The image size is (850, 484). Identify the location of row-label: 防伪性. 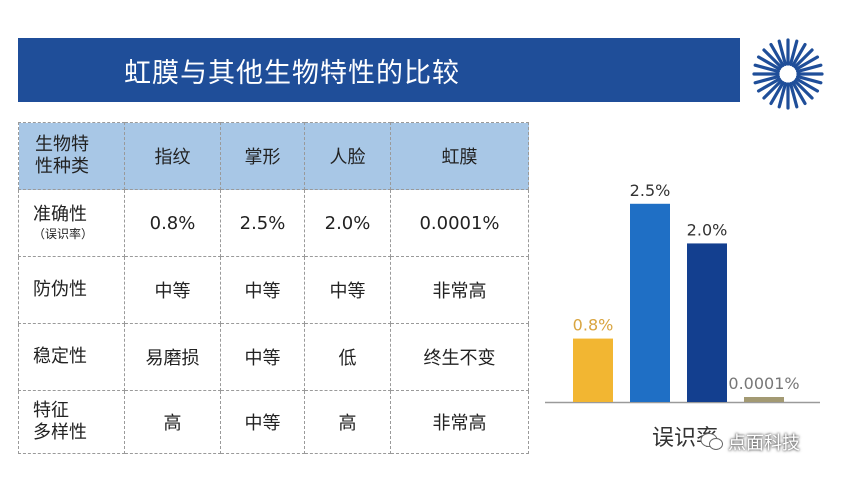
(71, 290).